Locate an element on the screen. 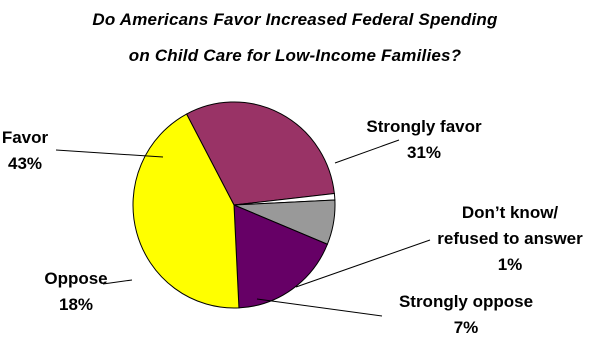  slice-label-2-line-1: 7% is located at coordinates (466, 327).